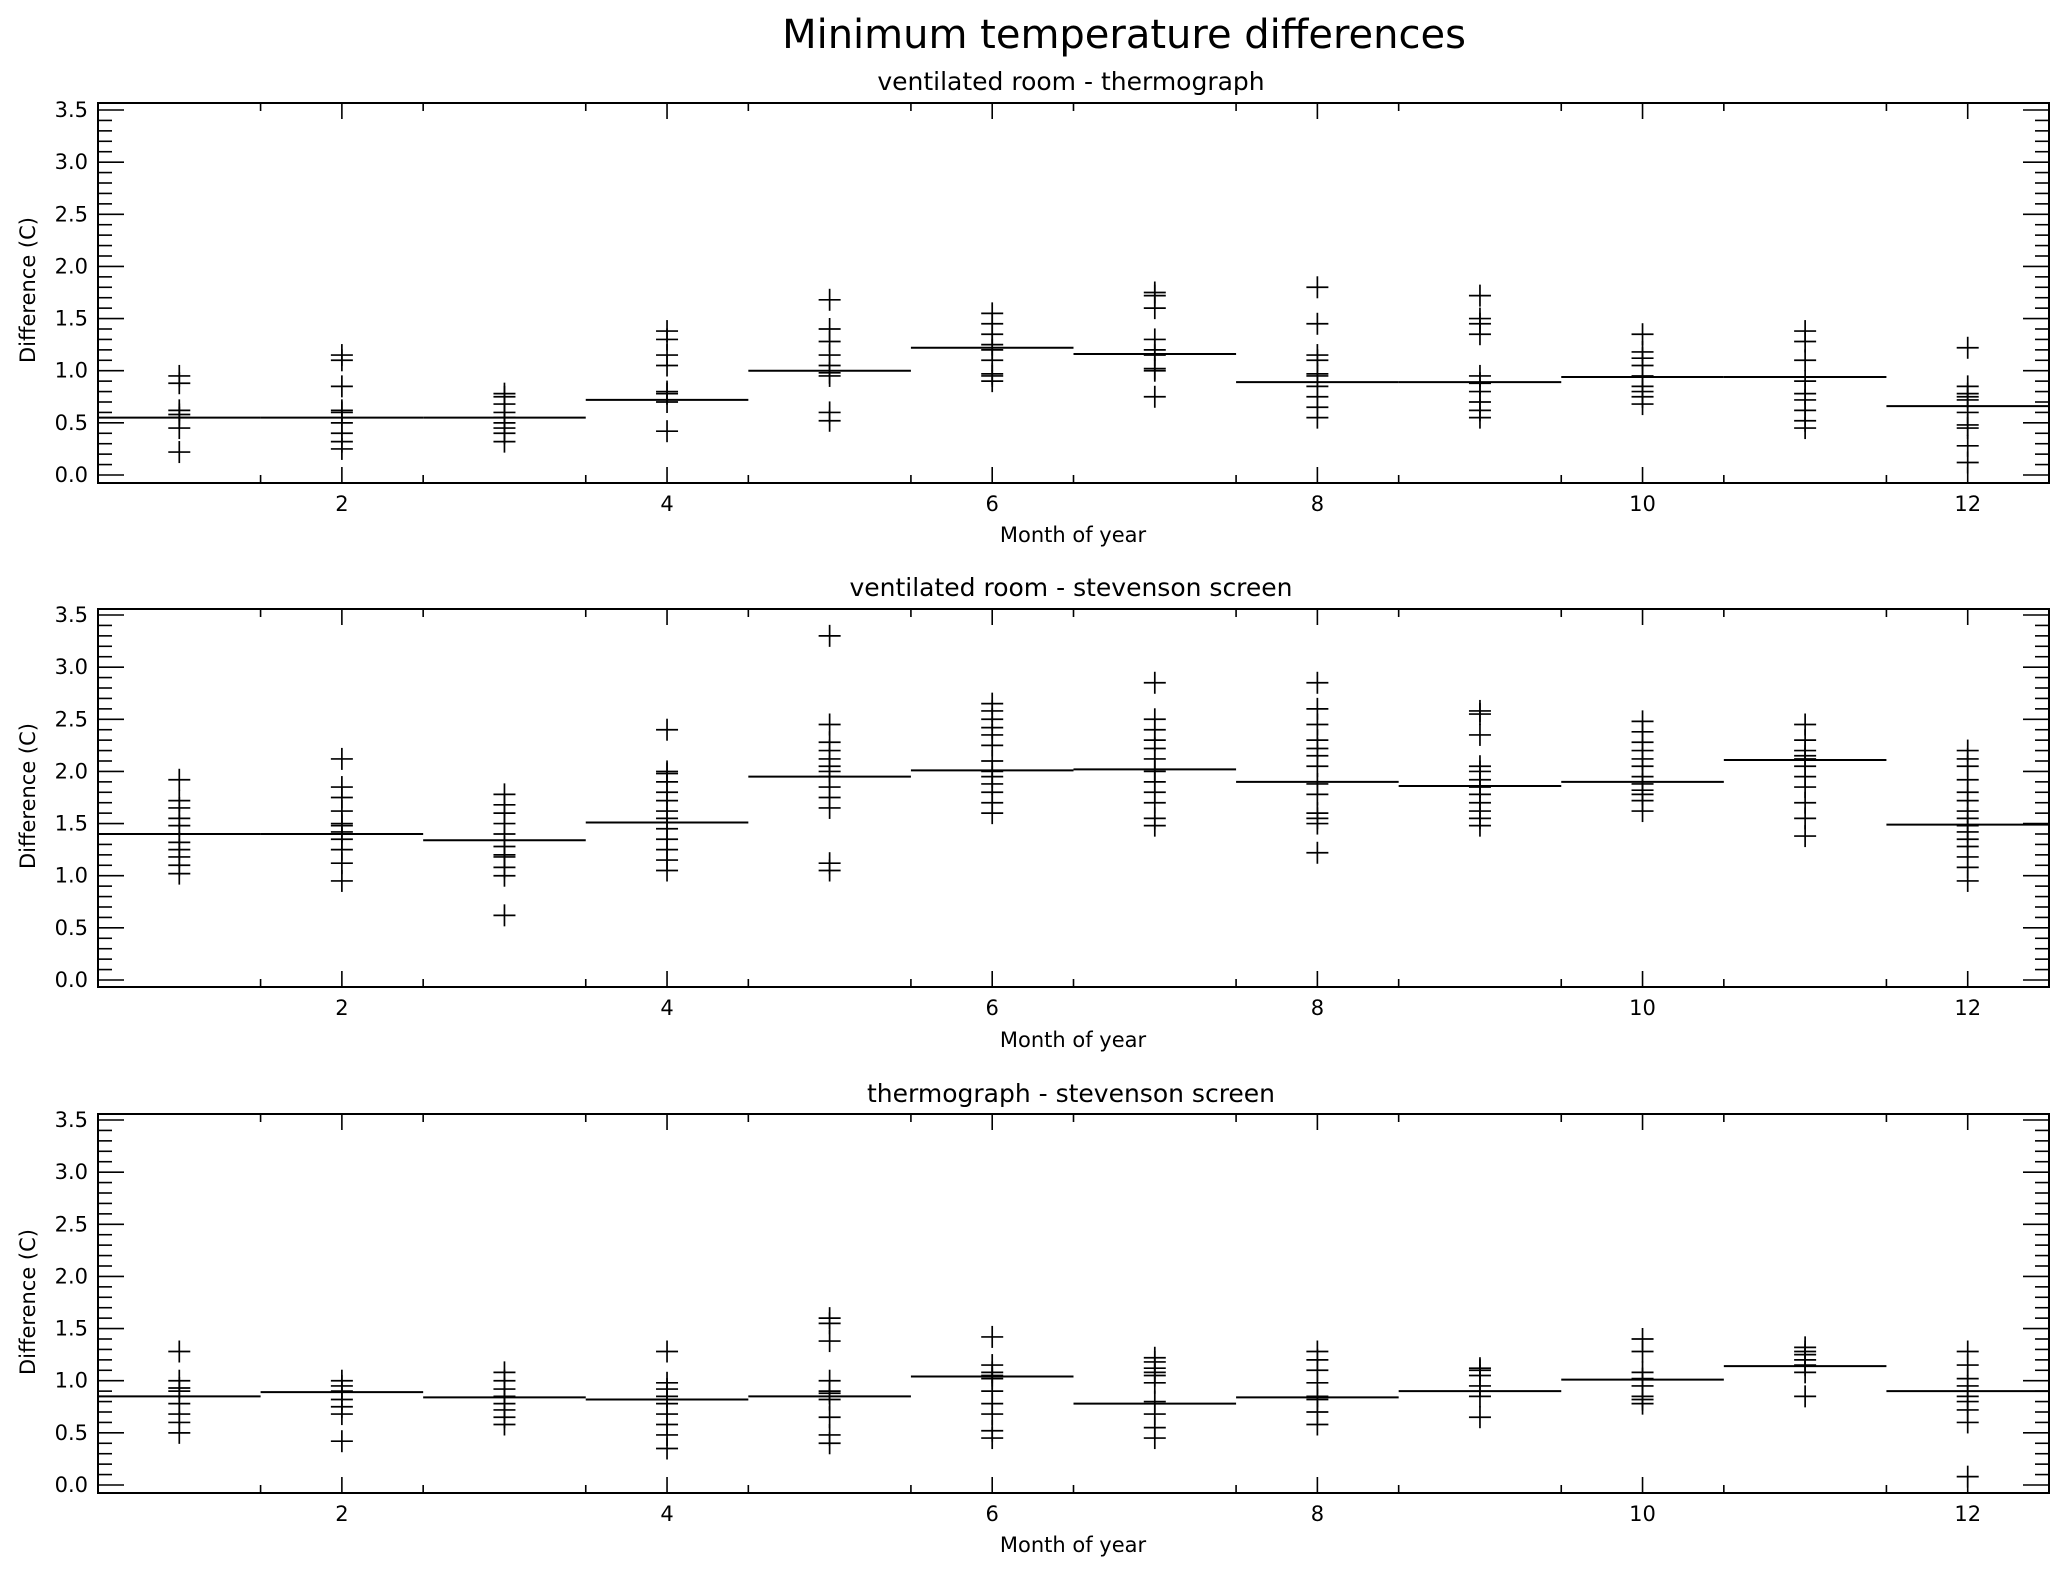  What do you see at coordinates (71, 1302) in the screenshot?
I see `panel-3-y-tick-labels: 0.0 0.5 1.0 1.5 2.0 2.5 3.0 3.5` at bounding box center [71, 1302].